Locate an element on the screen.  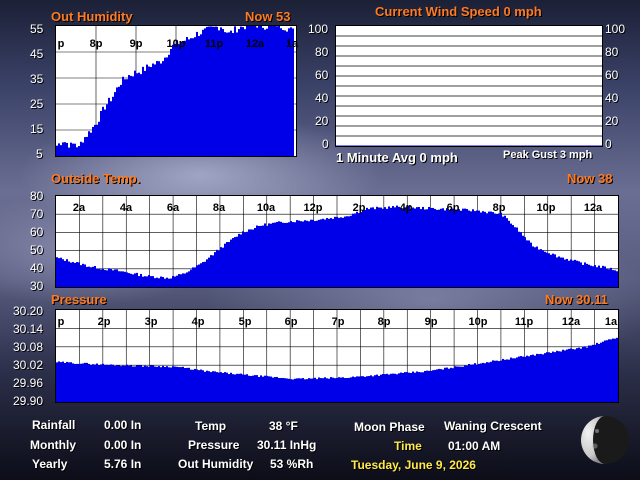
pressure-x-tick: 4p is located at coordinates (198, 322).